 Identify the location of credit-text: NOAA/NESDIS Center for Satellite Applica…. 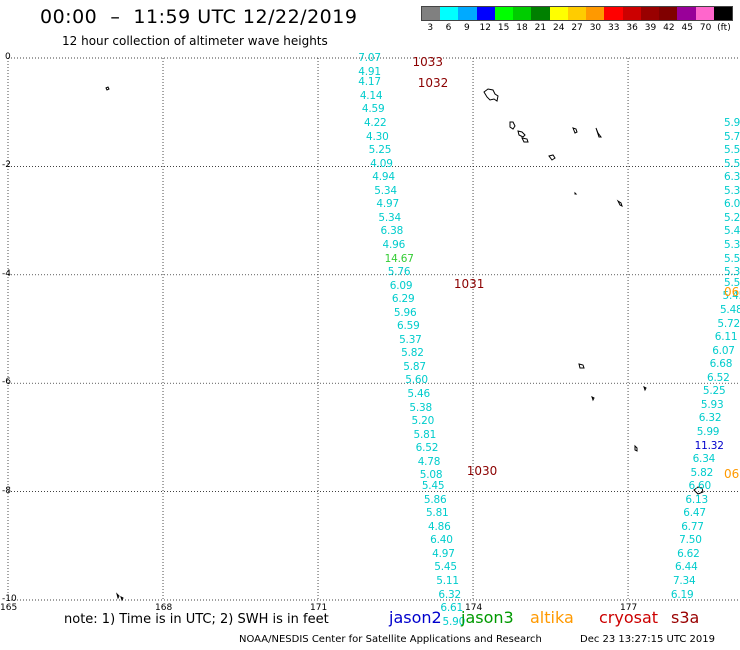
(390, 639).